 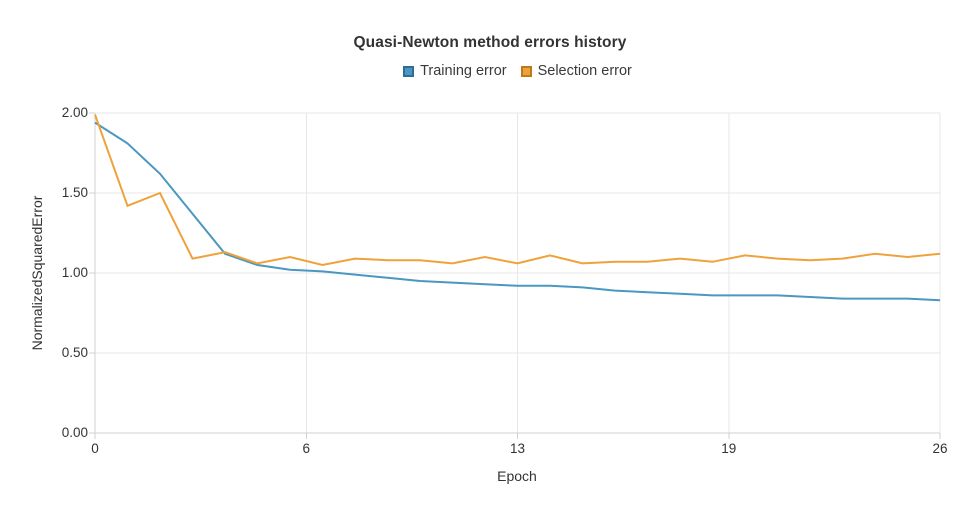 I want to click on x-axis-title: Epoch, so click(x=517, y=476).